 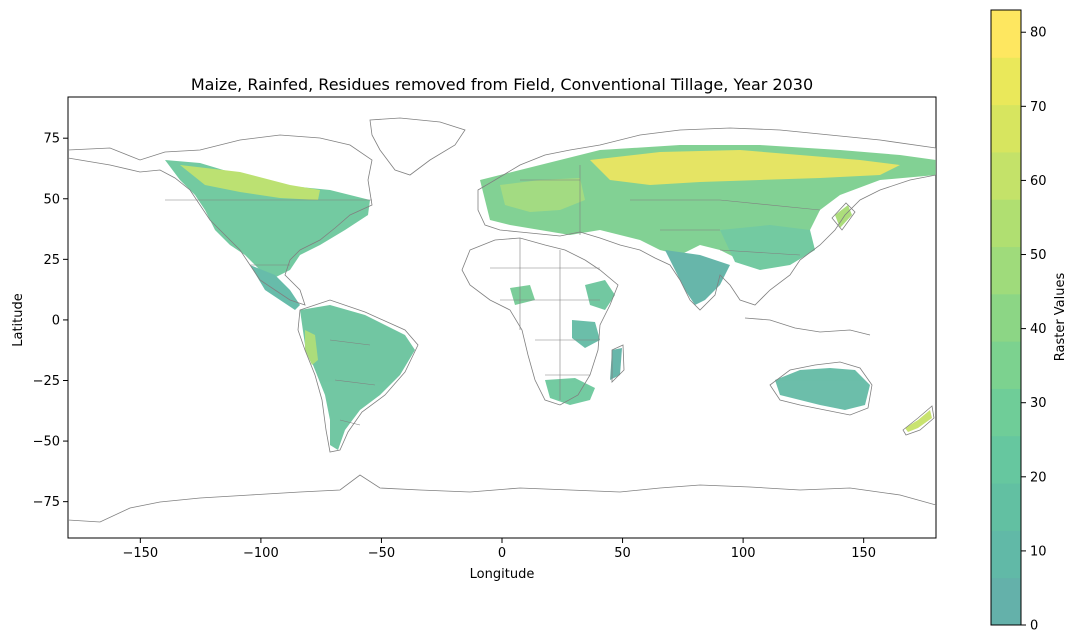 What do you see at coordinates (767, 247) in the screenshot?
I see `raster-china` at bounding box center [767, 247].